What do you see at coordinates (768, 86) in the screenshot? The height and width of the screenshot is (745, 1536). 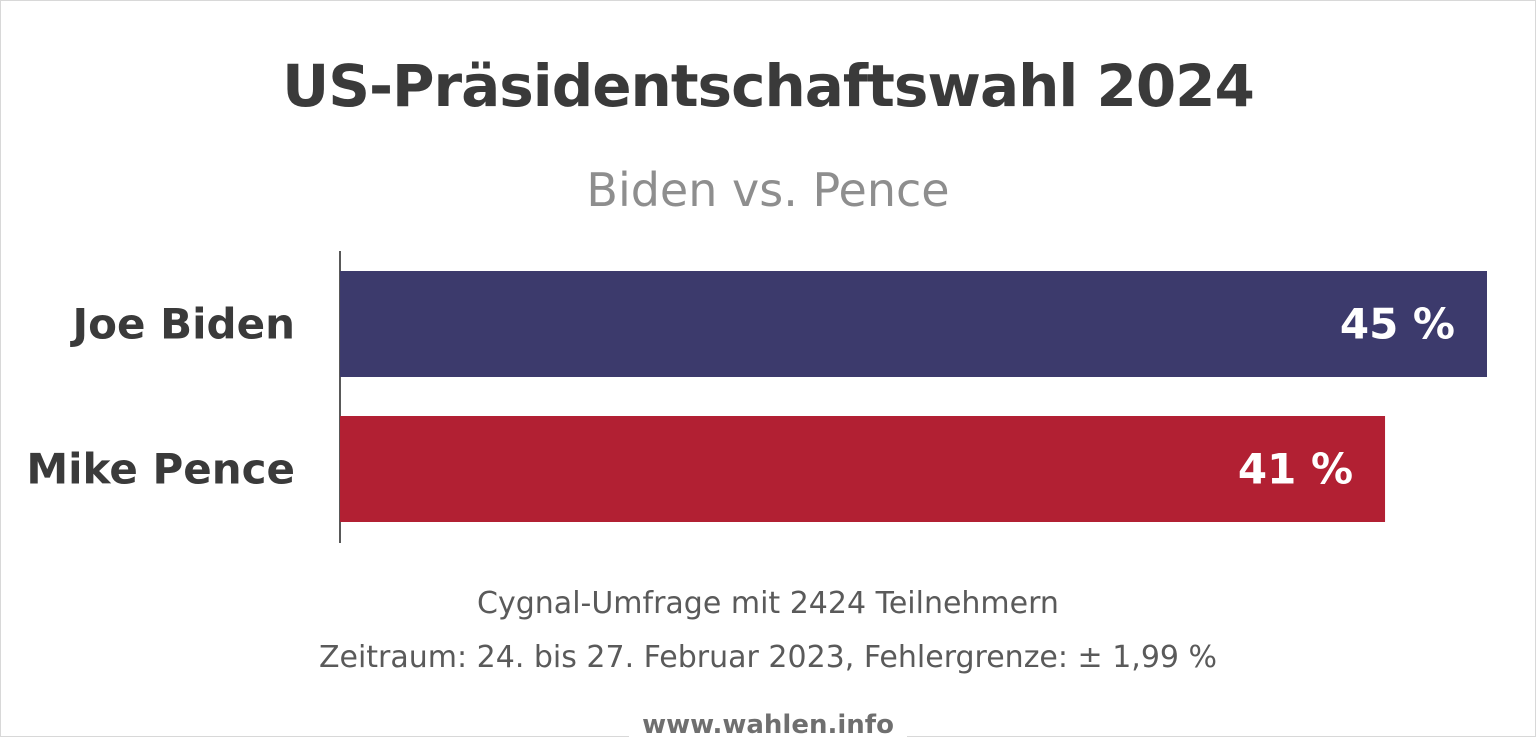 I see `chart-title: US-Präsidentschaftswahl 2024` at bounding box center [768, 86].